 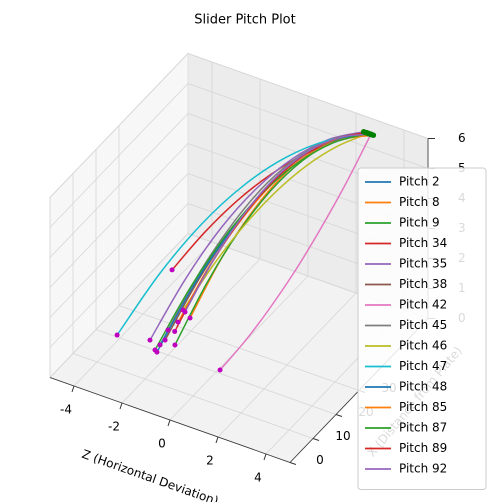 I want to click on legend-label: Pitch 45, so click(x=423, y=325).